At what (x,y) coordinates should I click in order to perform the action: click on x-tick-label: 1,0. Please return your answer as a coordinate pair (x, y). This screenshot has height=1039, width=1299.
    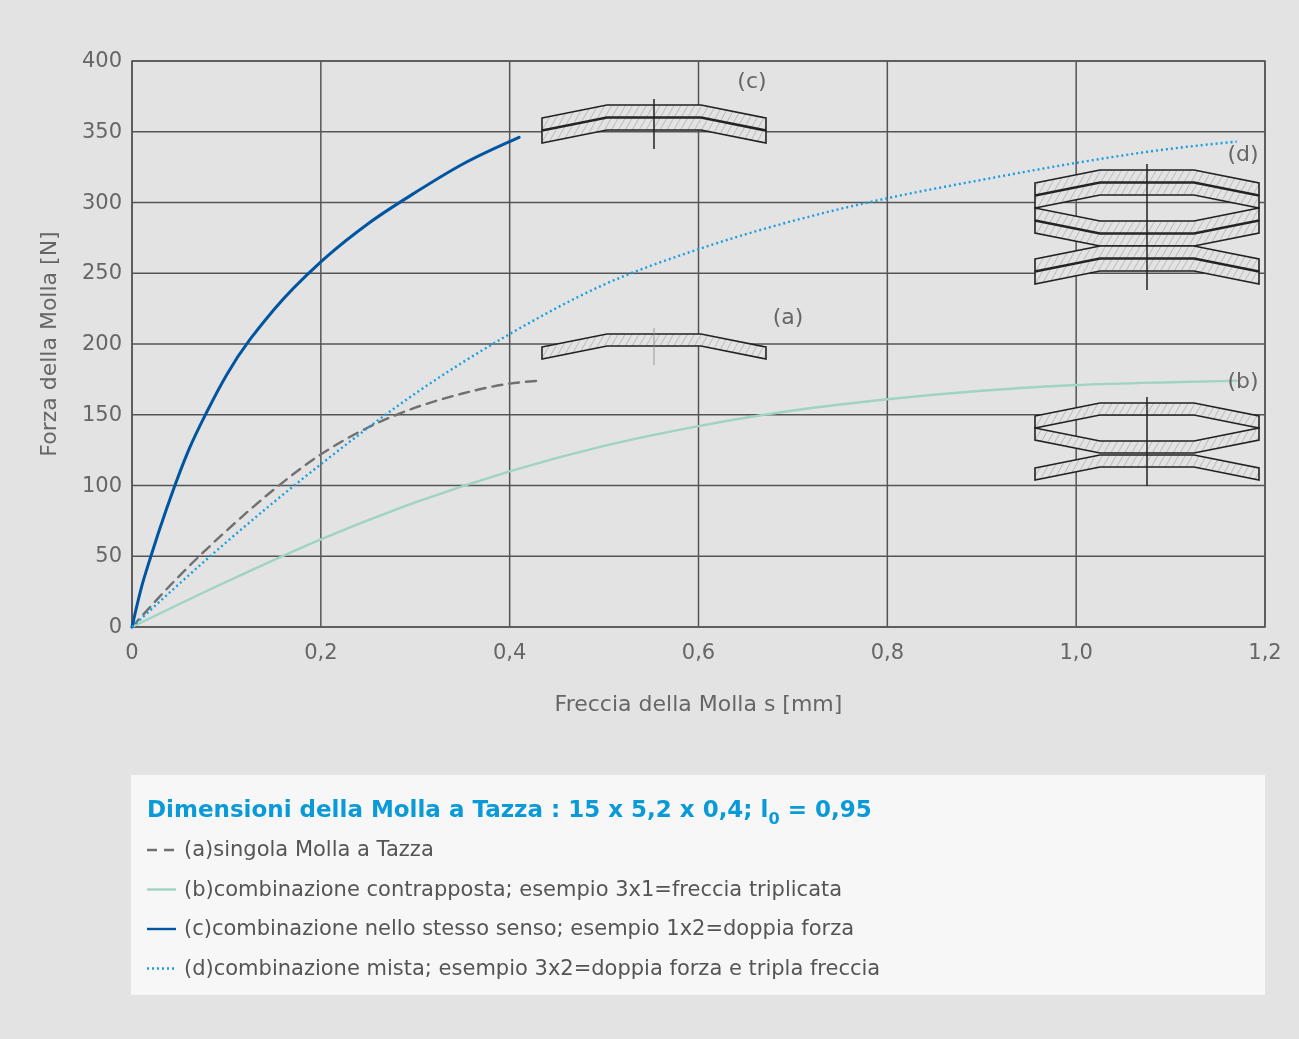
    Looking at the image, I should click on (1076, 652).